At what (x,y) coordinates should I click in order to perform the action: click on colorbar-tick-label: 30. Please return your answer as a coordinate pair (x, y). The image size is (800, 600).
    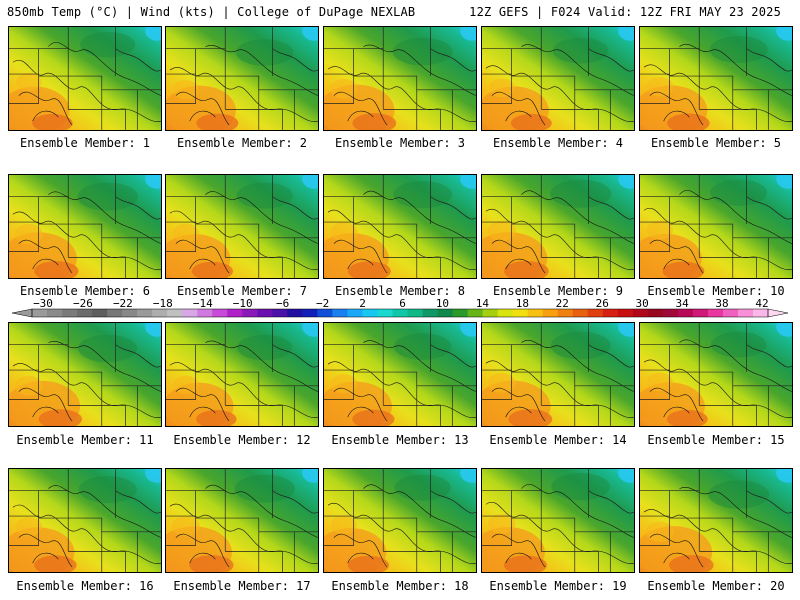
    Looking at the image, I should click on (642, 303).